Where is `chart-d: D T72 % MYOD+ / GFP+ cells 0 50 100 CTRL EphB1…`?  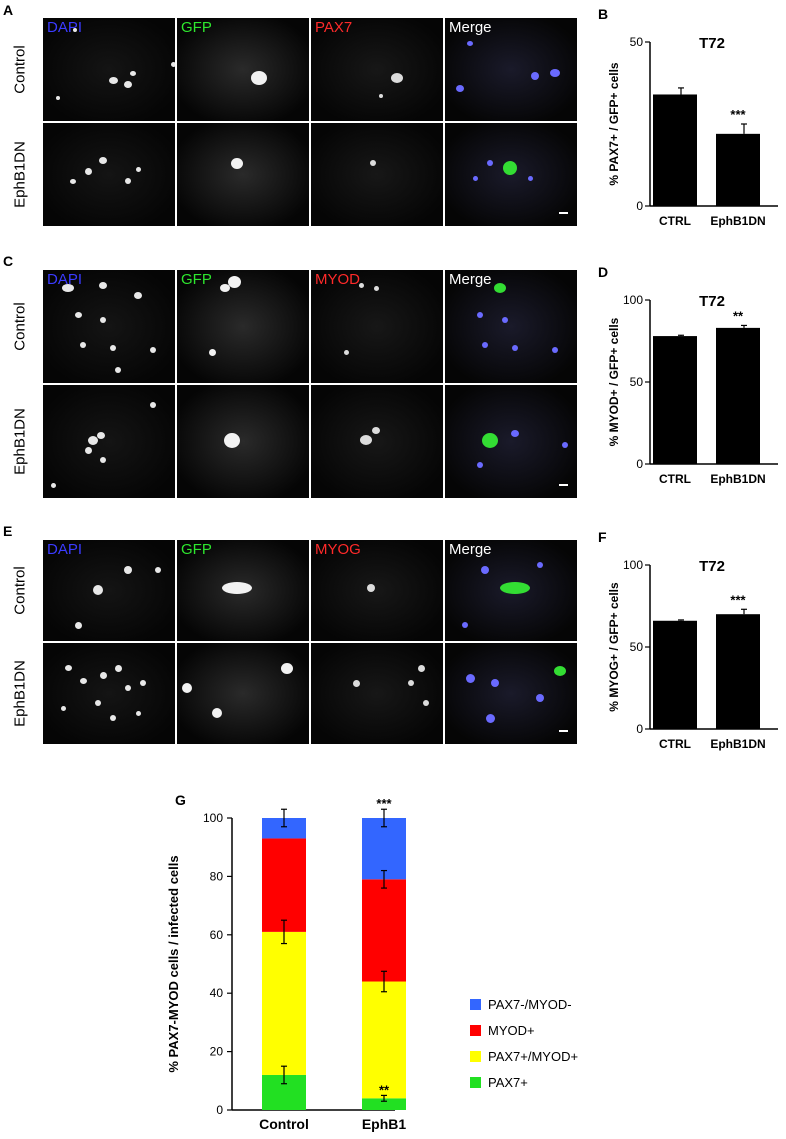
chart-d: D T72 % MYOD+ / GFP+ cells 0 50 100 CTRL EphB1… is located at coordinates (692, 380).